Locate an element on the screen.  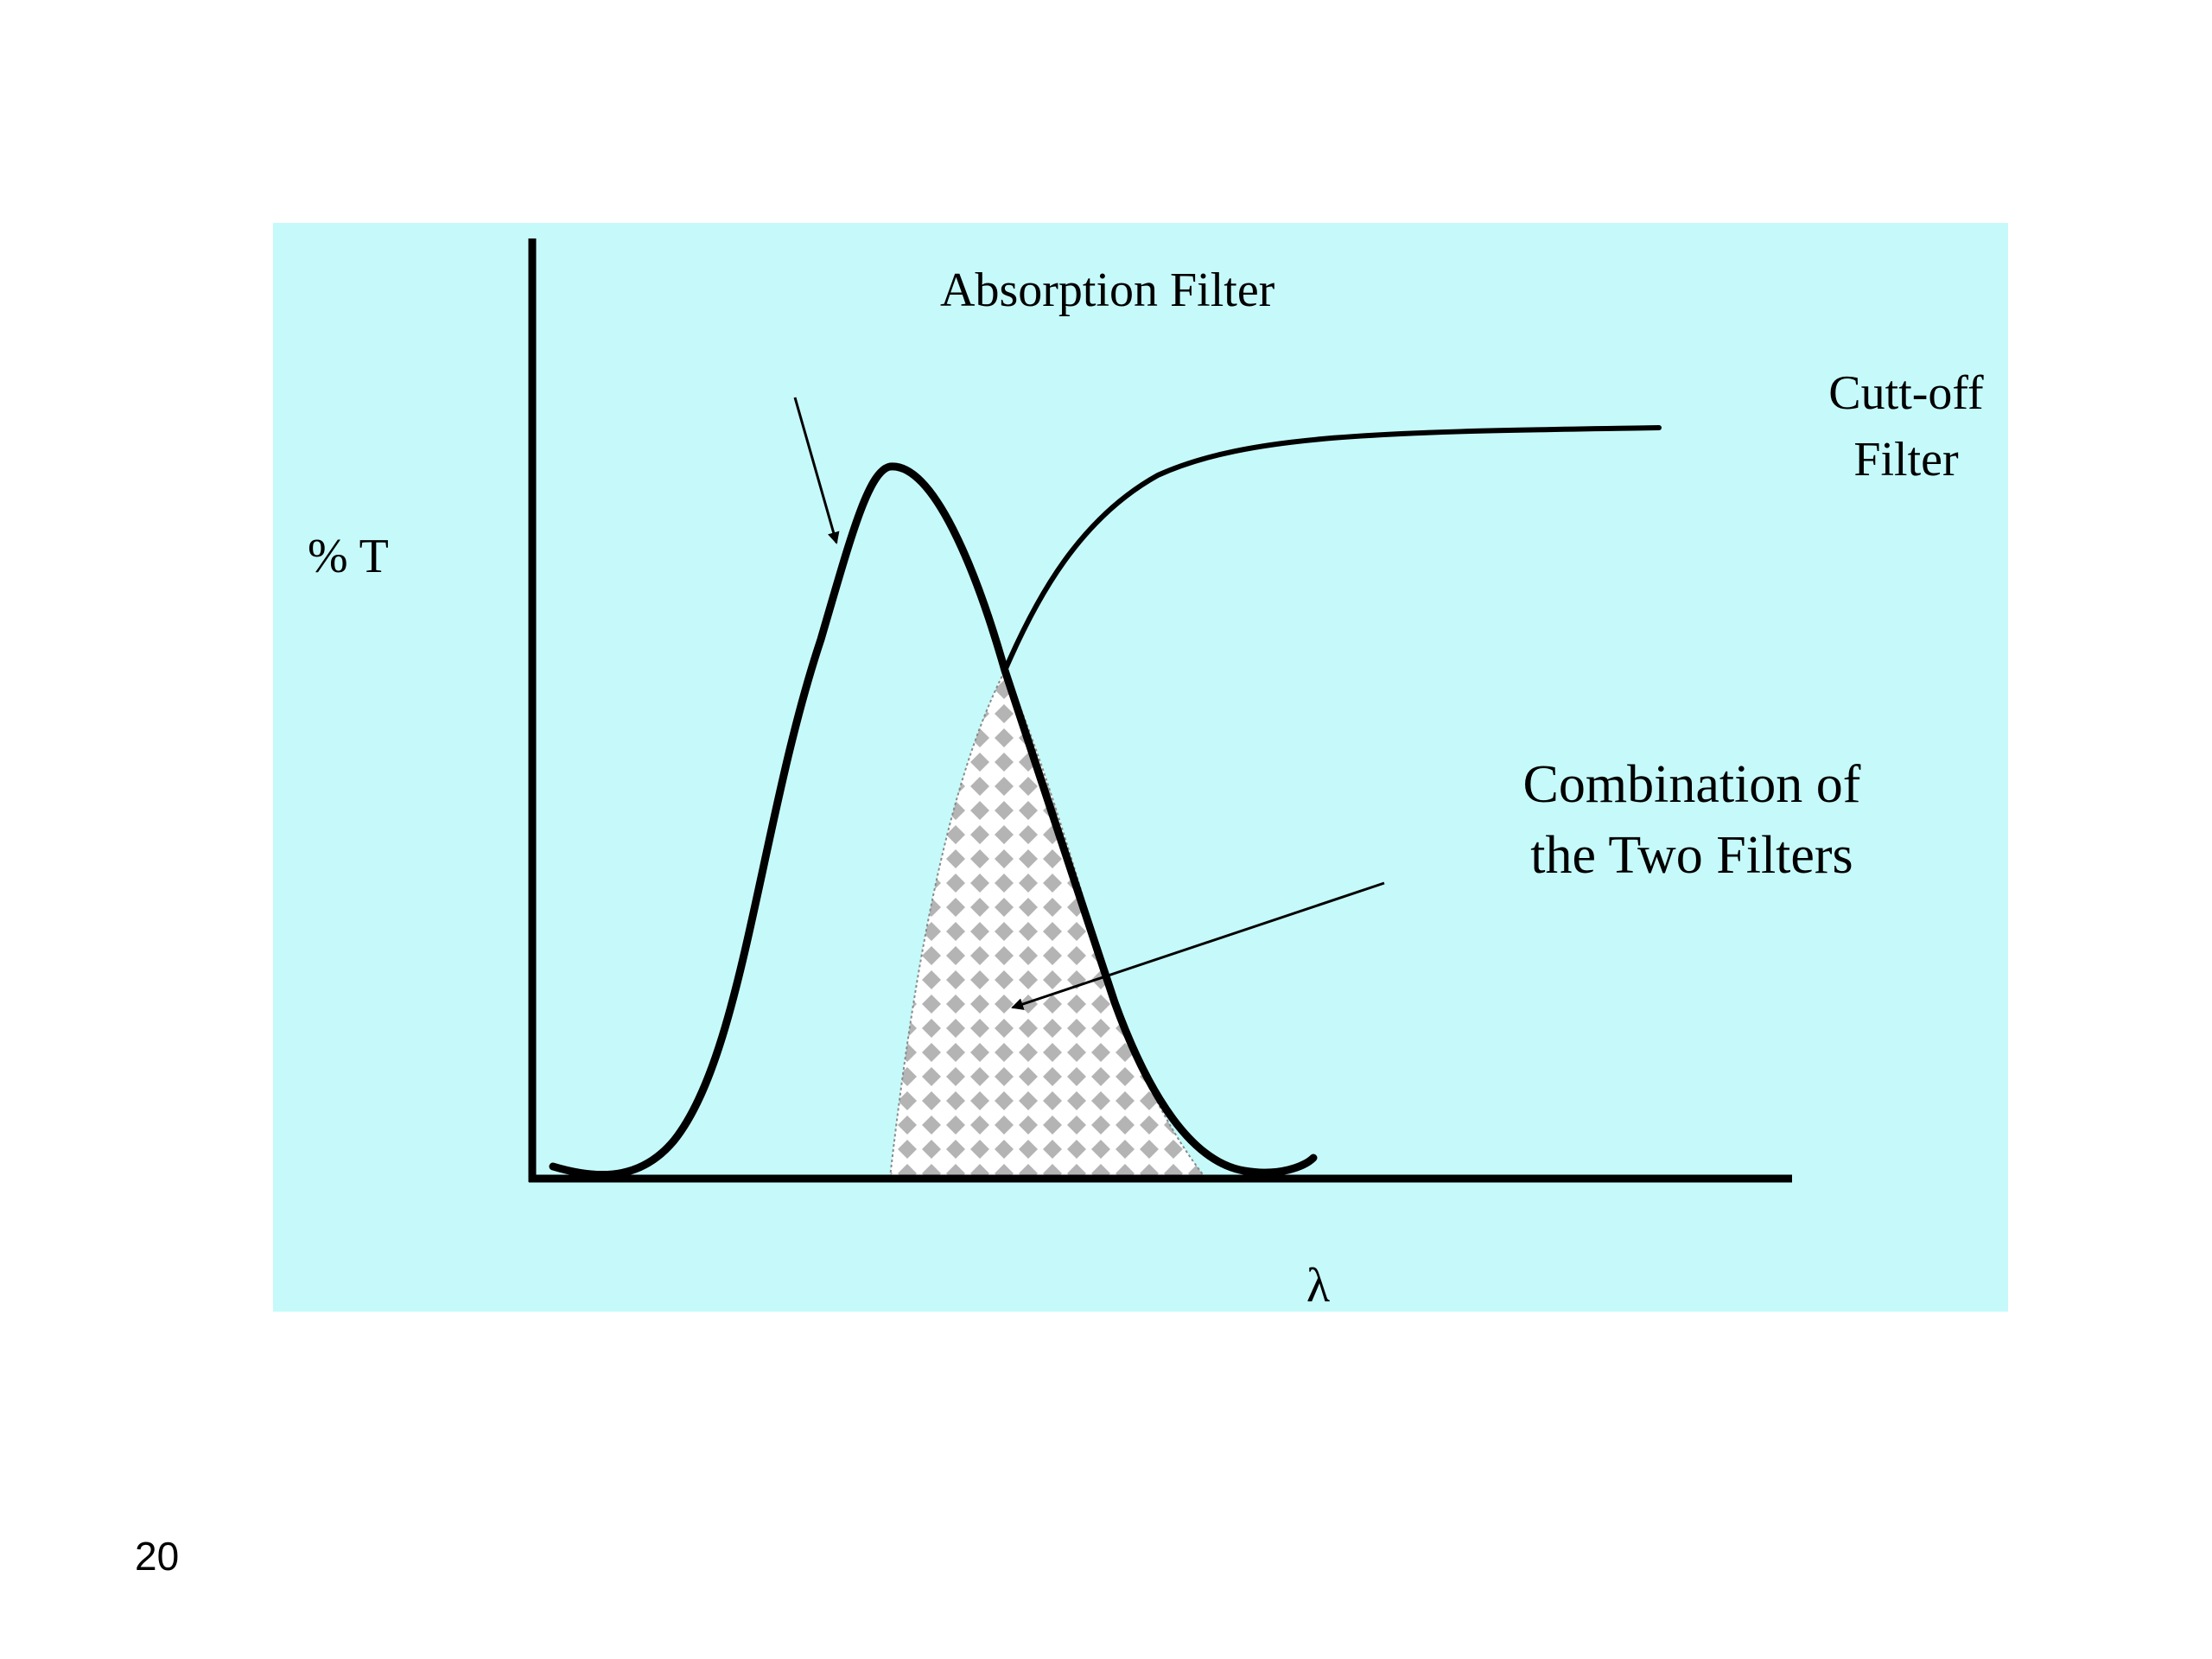
combination-label-line1: Combination of is located at coordinates (1692, 784).